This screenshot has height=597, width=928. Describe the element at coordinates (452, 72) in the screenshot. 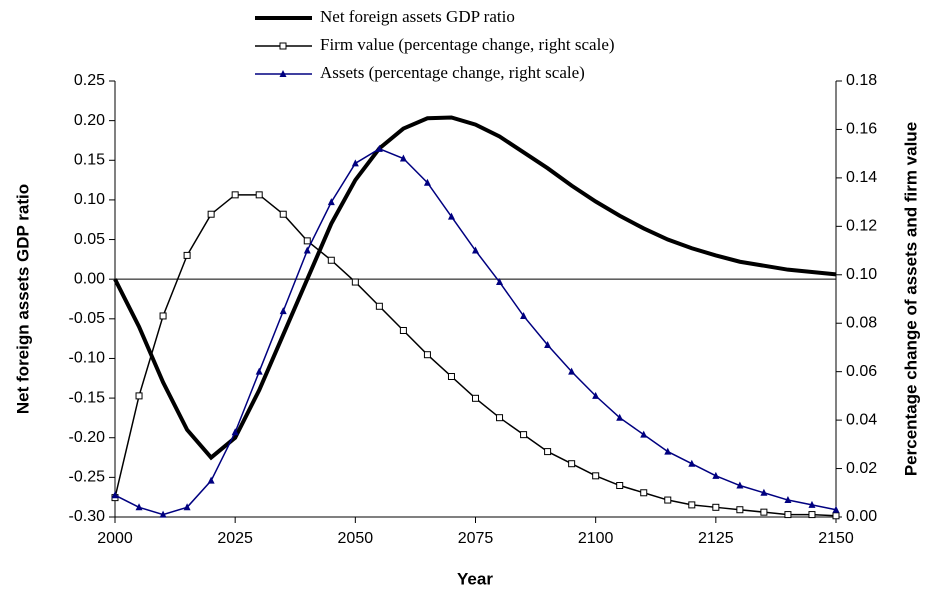

I see `legend-label: Assets (percentage change, right scale)` at that location.